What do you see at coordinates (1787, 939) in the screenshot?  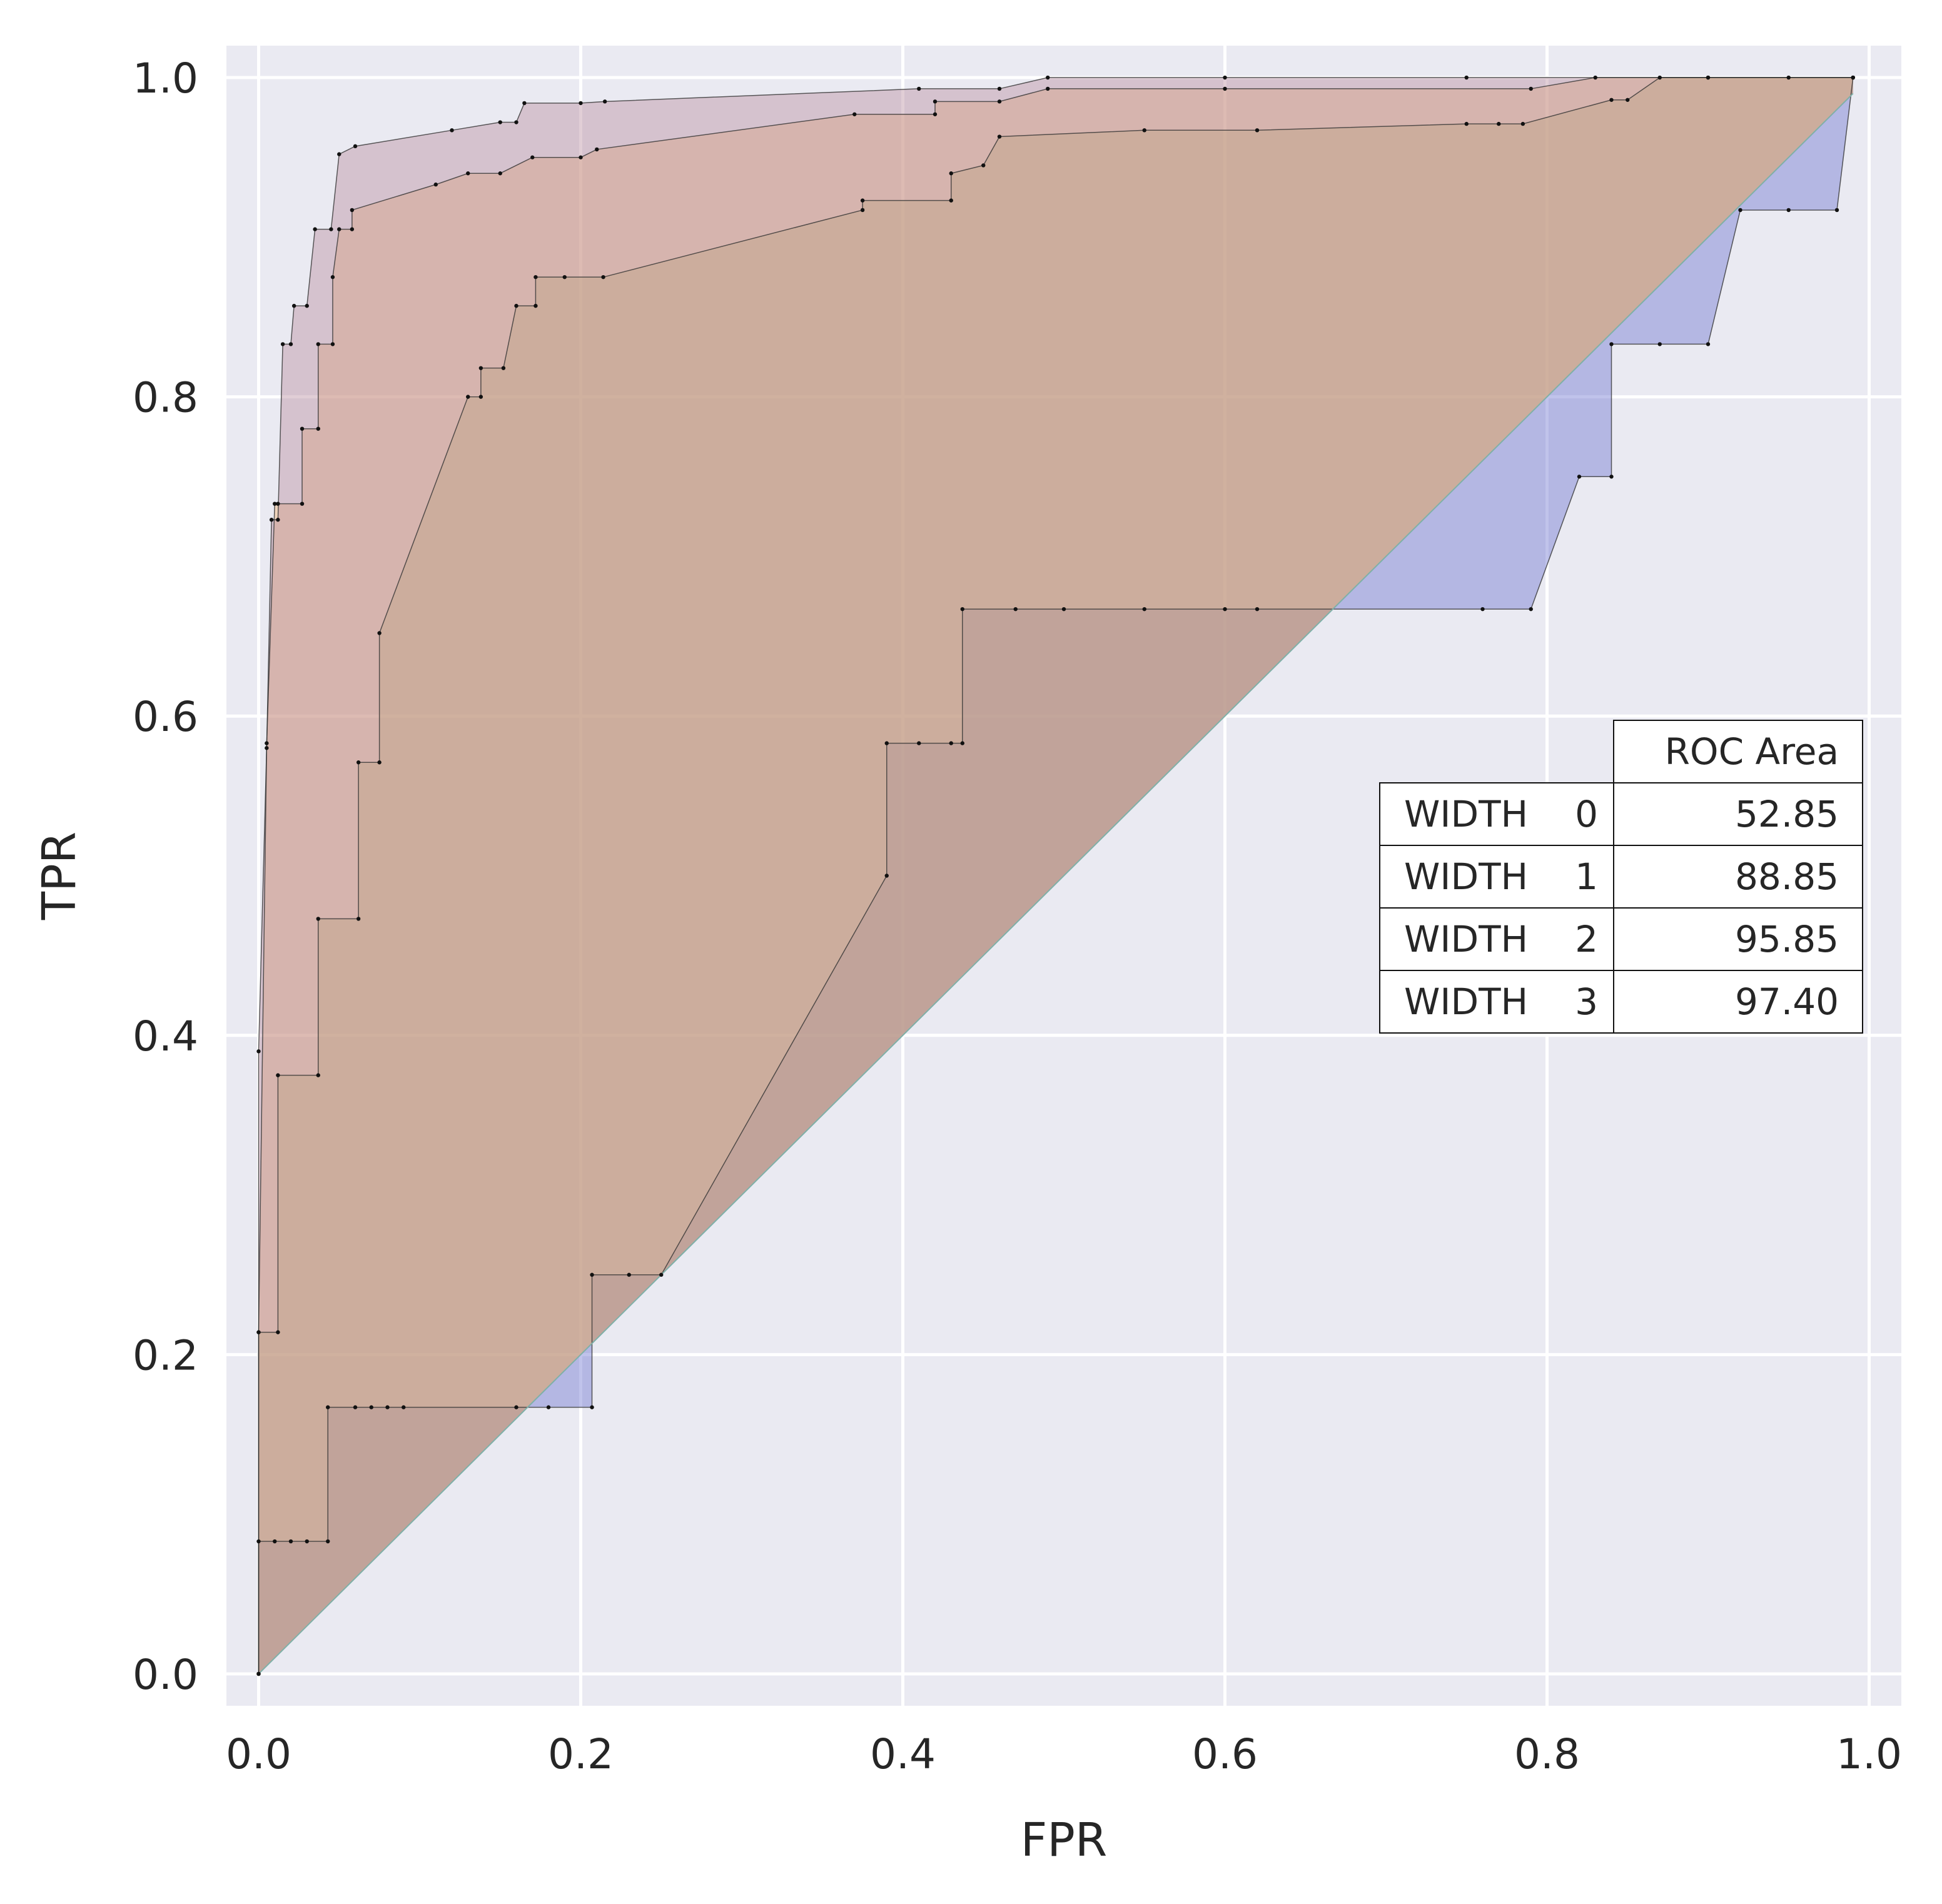 I see `table-row-value: 95.85` at bounding box center [1787, 939].